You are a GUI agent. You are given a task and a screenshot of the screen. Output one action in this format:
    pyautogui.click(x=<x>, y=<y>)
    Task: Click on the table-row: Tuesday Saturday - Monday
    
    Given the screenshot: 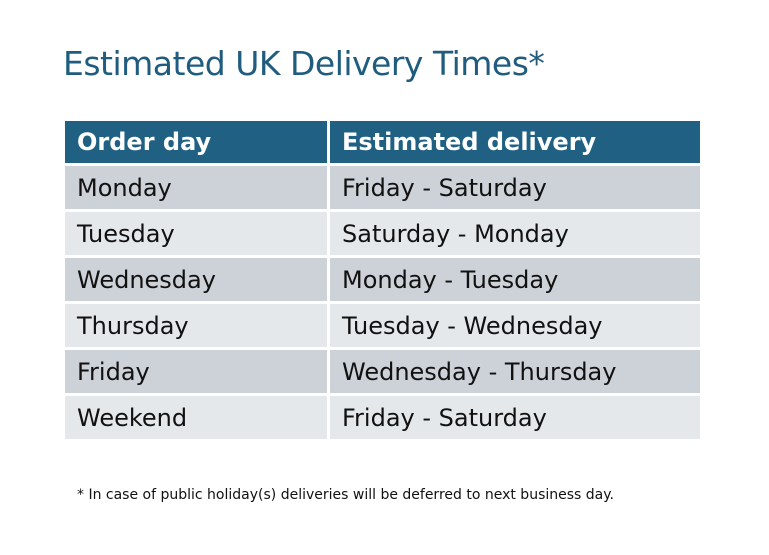 What is the action you would take?
    pyautogui.click(x=382, y=233)
    